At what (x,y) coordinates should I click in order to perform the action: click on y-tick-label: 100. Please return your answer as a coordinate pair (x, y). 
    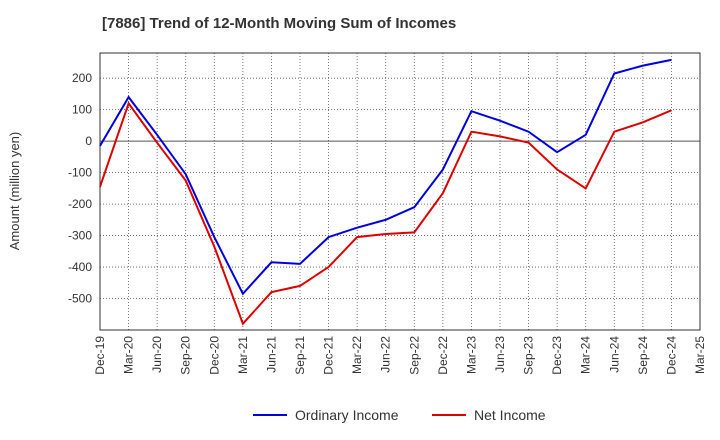
    Looking at the image, I should click on (82, 110).